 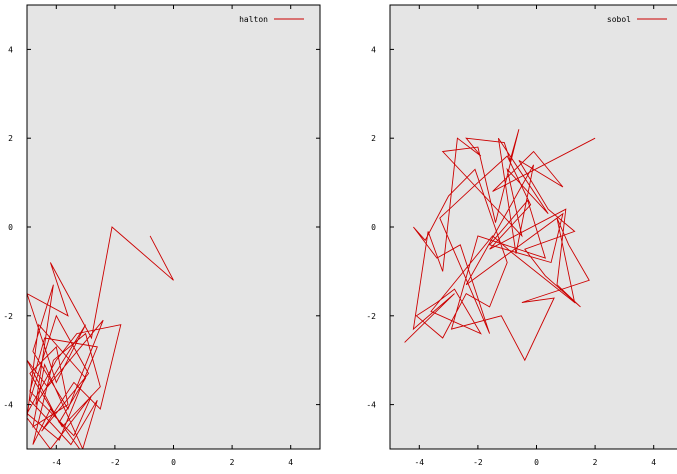 I want to click on legend-label-sobol: sobol, so click(x=619, y=19).